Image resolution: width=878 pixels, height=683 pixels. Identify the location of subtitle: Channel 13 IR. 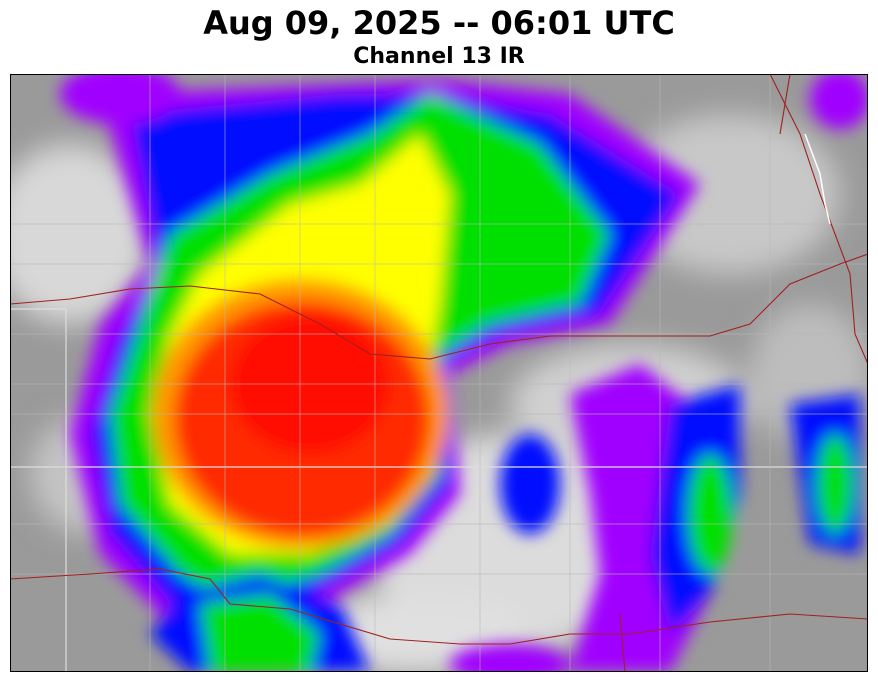
(439, 56).